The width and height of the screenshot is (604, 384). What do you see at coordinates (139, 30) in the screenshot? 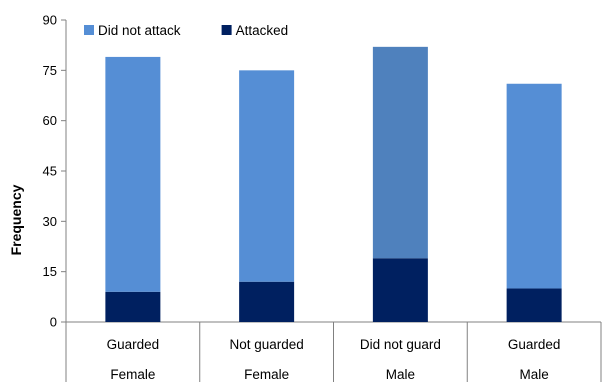
I see `legend-label: Did not attack` at bounding box center [139, 30].